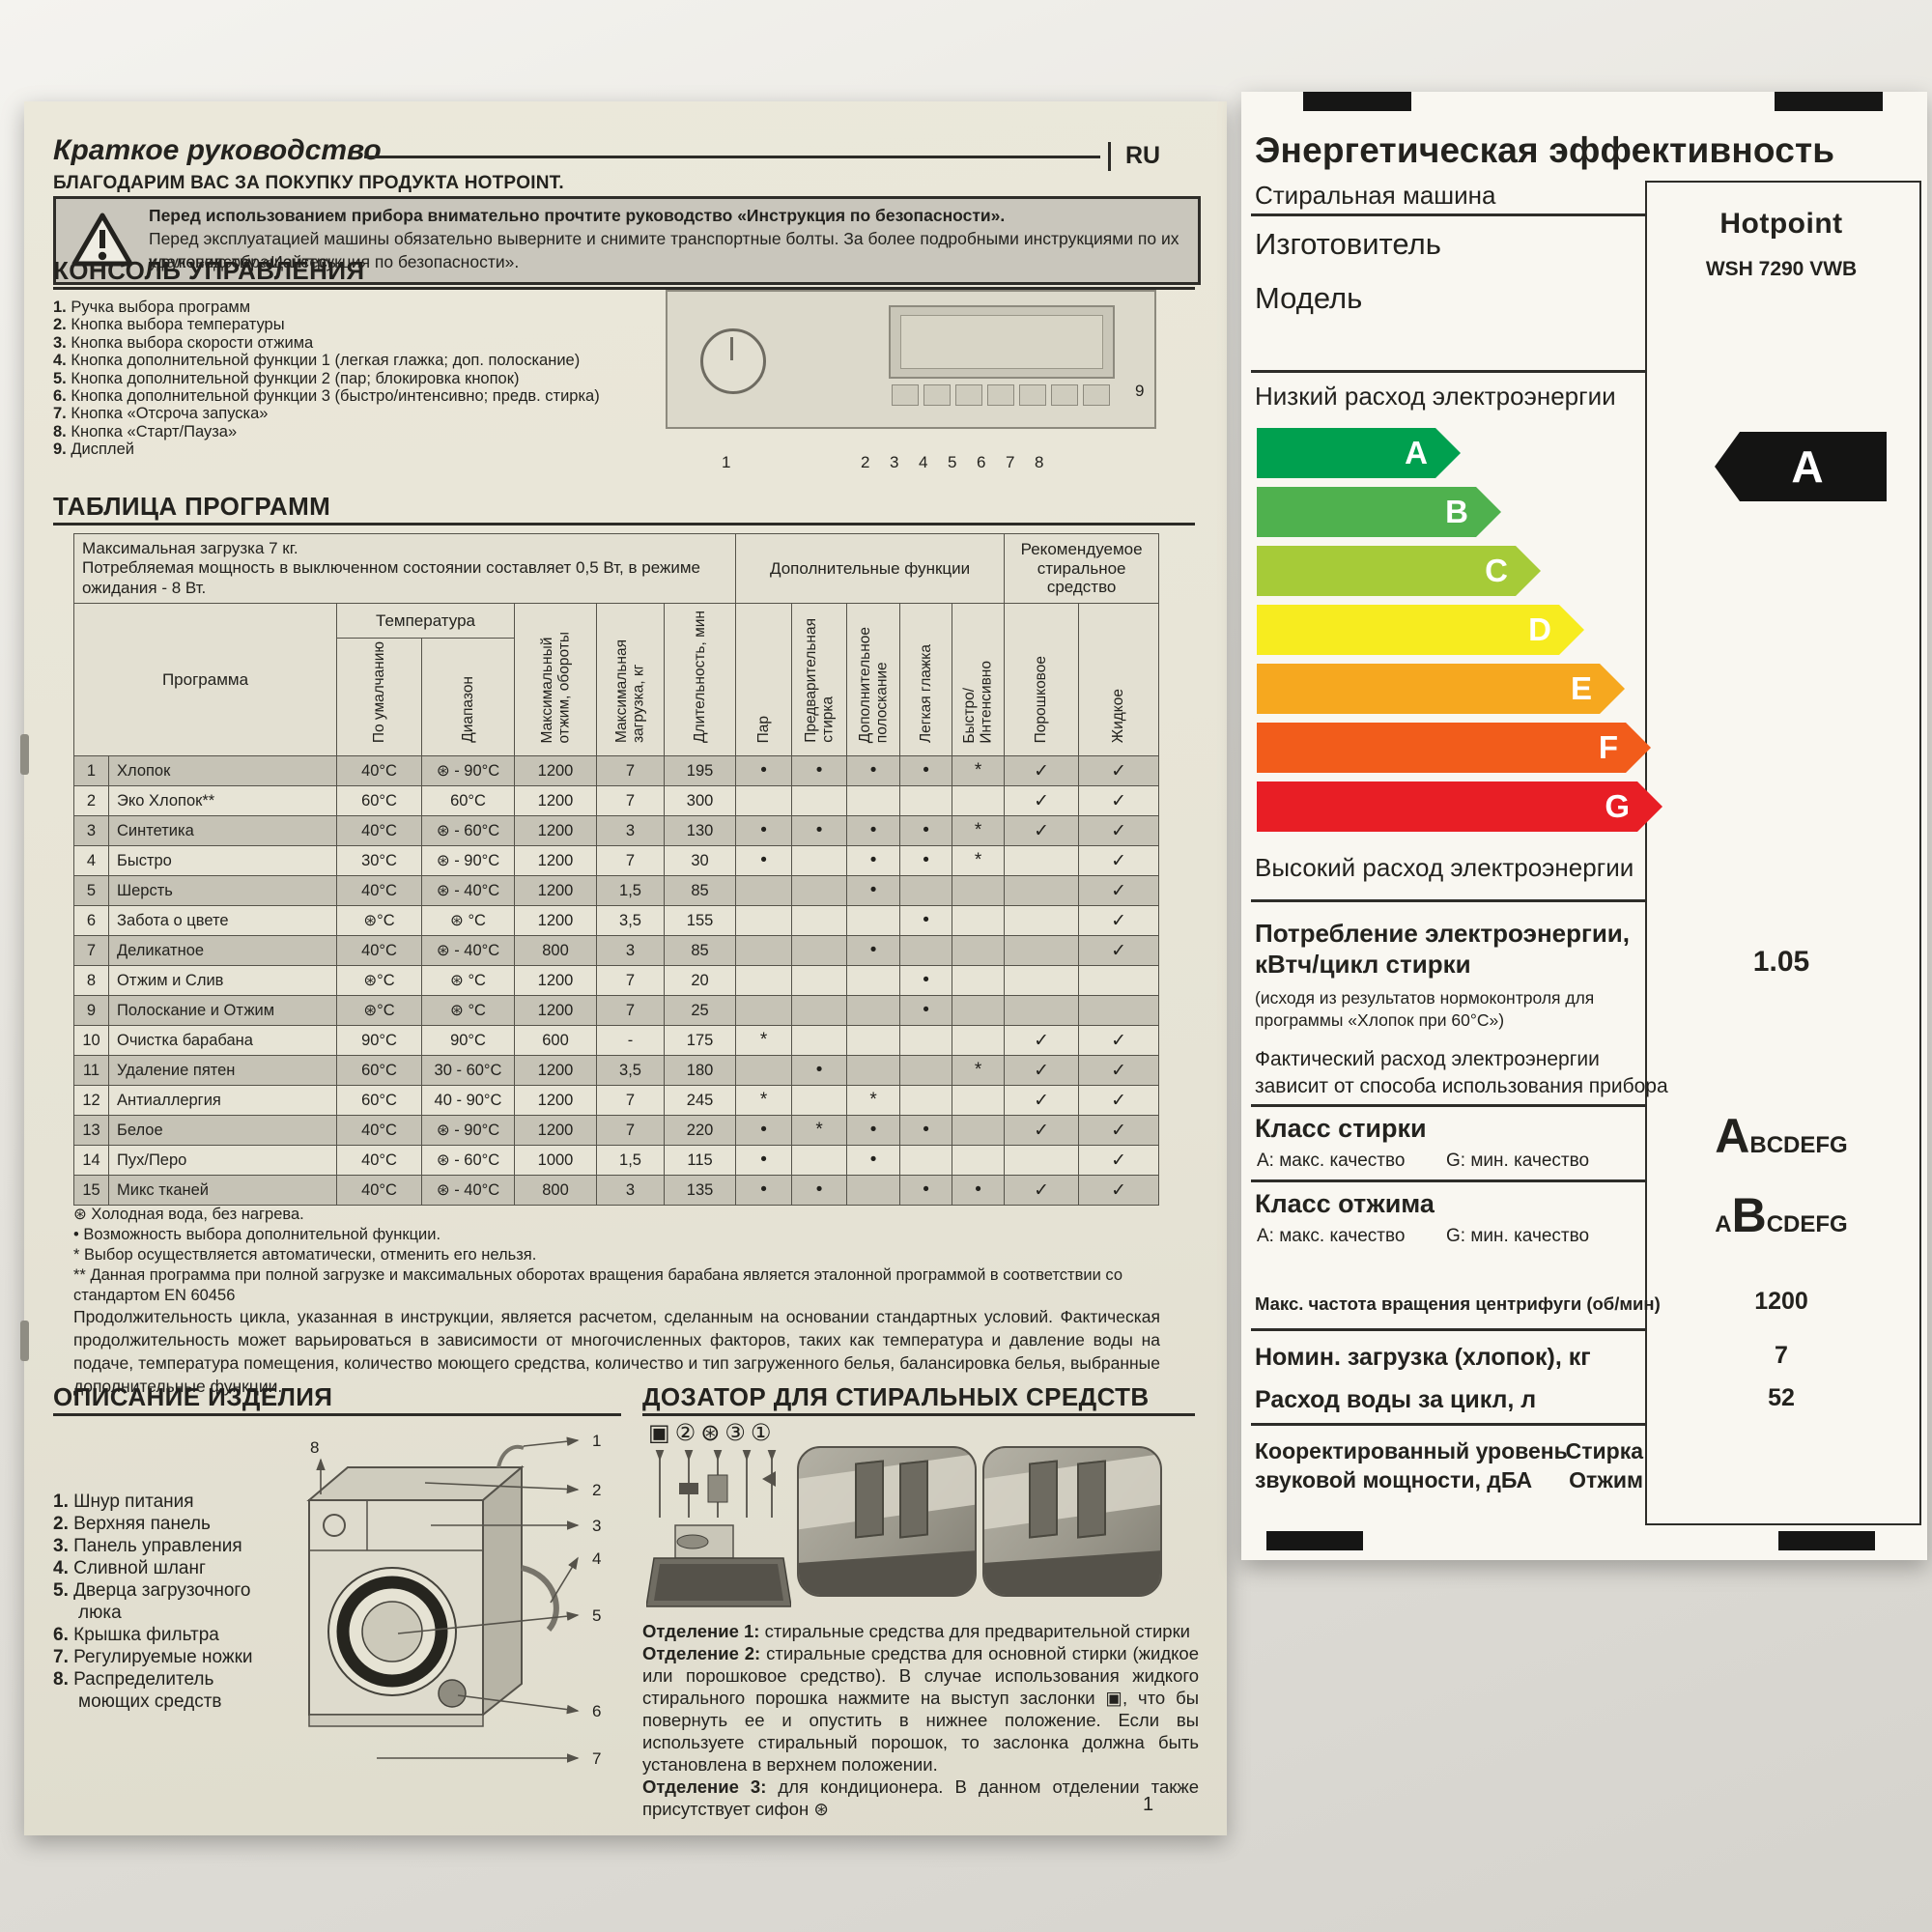 This screenshot has height=1932, width=1932. Describe the element at coordinates (1807, 466) in the screenshot. I see `energy-rating-letter: A` at that location.